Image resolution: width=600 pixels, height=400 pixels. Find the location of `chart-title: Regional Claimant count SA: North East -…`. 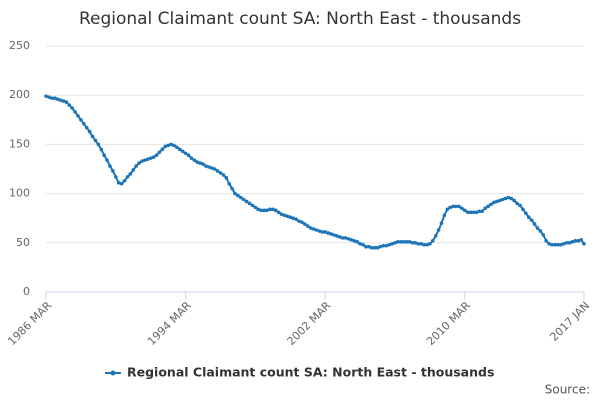

chart-title: Regional Claimant count SA: North East -… is located at coordinates (300, 19).